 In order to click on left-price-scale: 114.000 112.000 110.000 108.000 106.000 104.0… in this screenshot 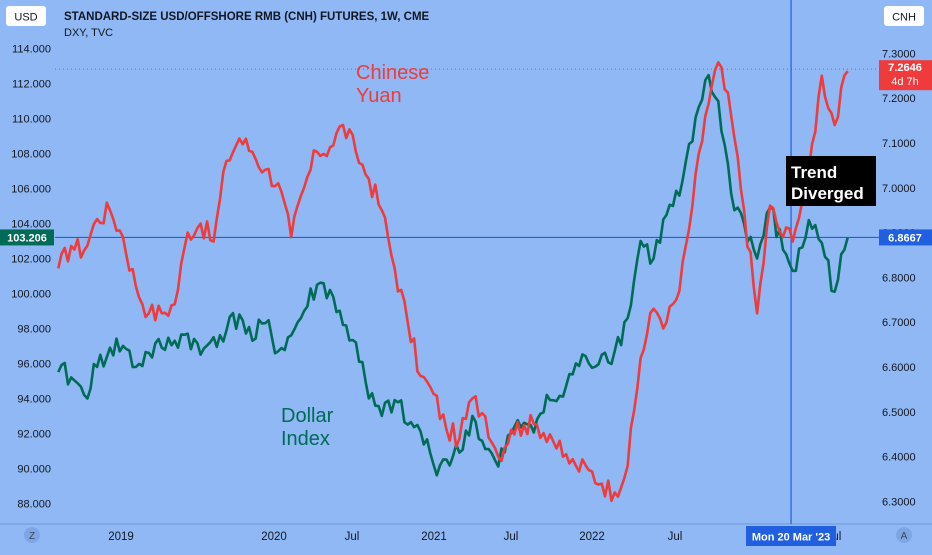, I will do `click(31, 277)`.